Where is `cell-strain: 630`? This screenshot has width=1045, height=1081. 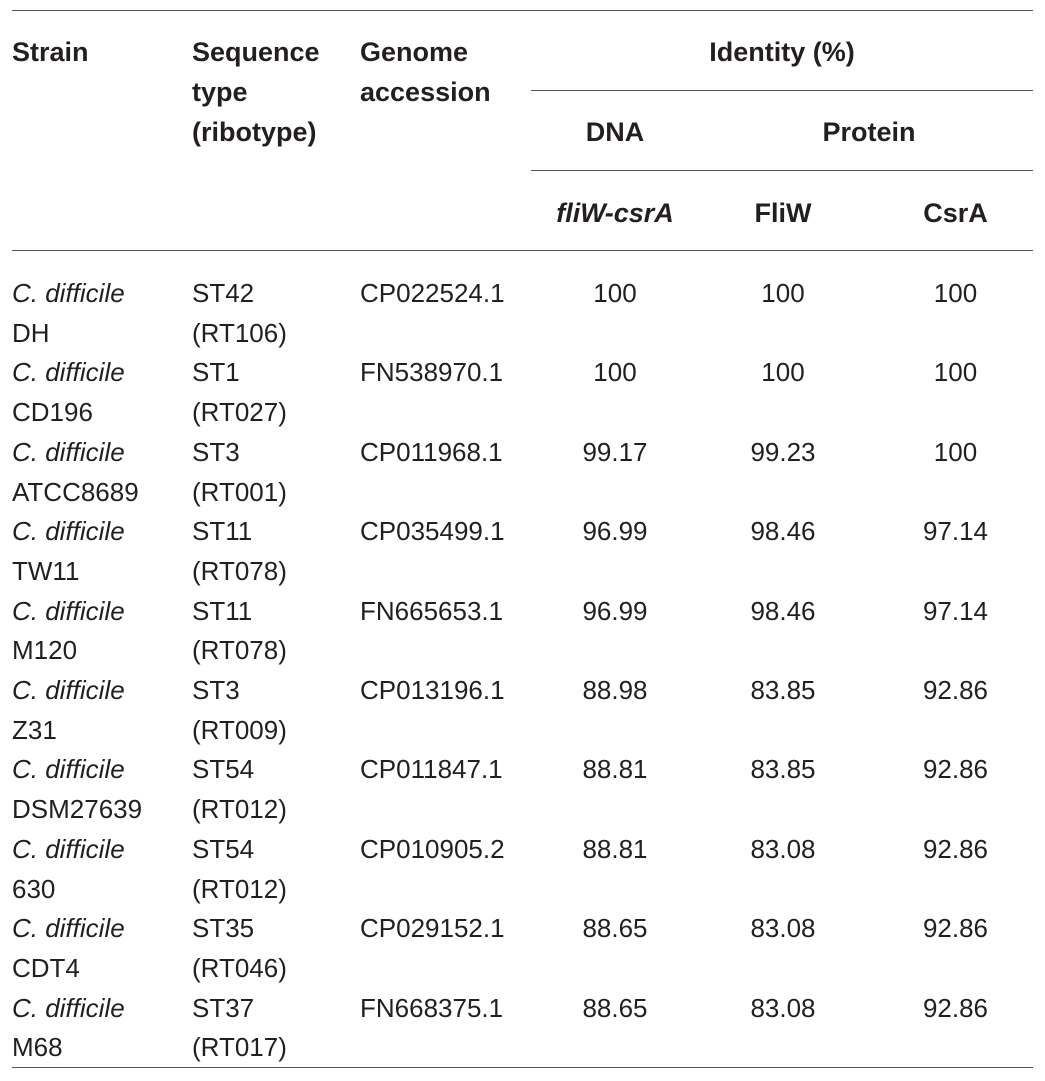
cell-strain: 630 is located at coordinates (34, 888).